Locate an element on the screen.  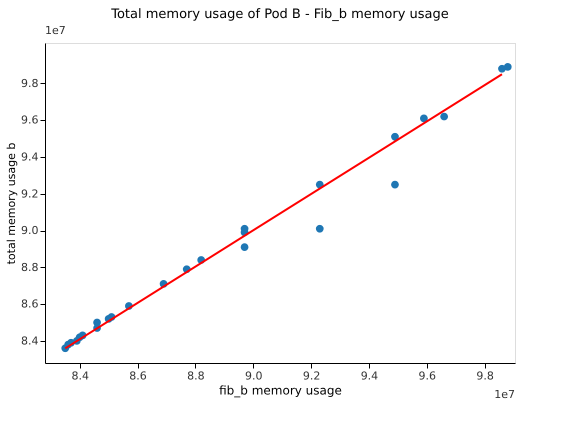
y-tick-label: 8.8 is located at coordinates (29, 267).